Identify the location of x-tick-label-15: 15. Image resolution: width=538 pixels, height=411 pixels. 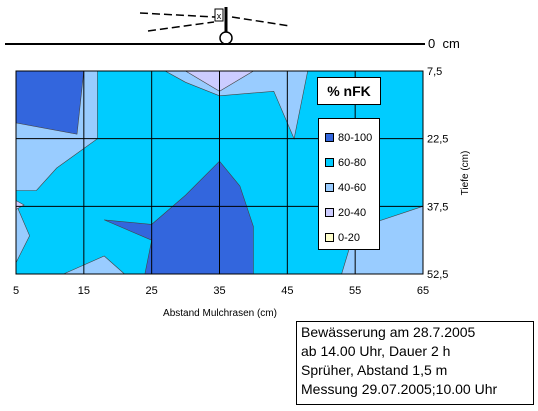
(84, 291).